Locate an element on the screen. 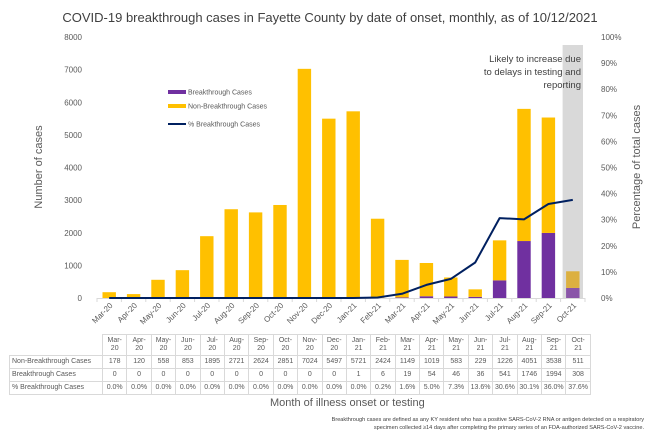  table-cell: 30.6% is located at coordinates (505, 388).